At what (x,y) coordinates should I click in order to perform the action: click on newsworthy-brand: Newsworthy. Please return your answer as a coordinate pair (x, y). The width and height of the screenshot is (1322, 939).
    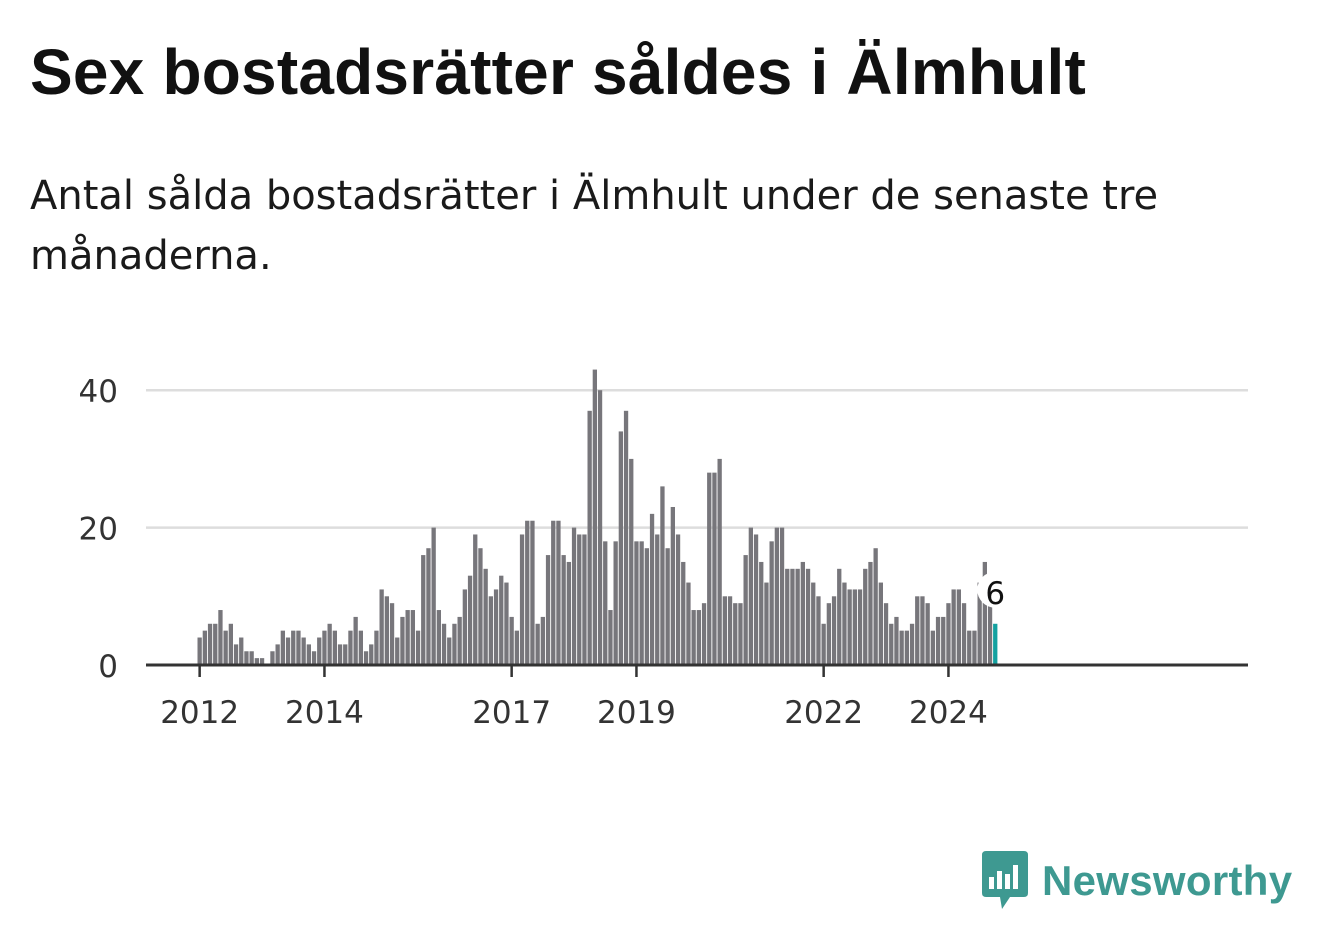
    Looking at the image, I should click on (1136, 881).